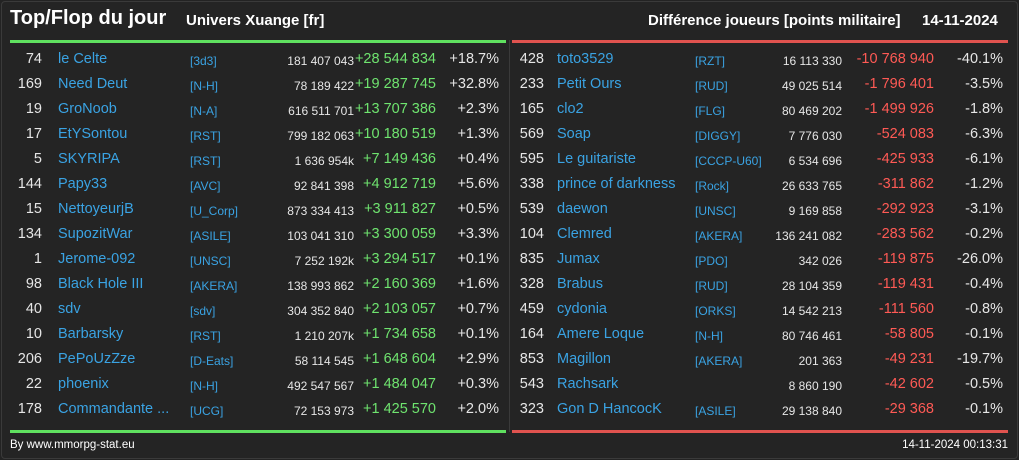 This screenshot has height=460, width=1019. I want to click on player-name-link: Barbarsky, so click(91, 334).